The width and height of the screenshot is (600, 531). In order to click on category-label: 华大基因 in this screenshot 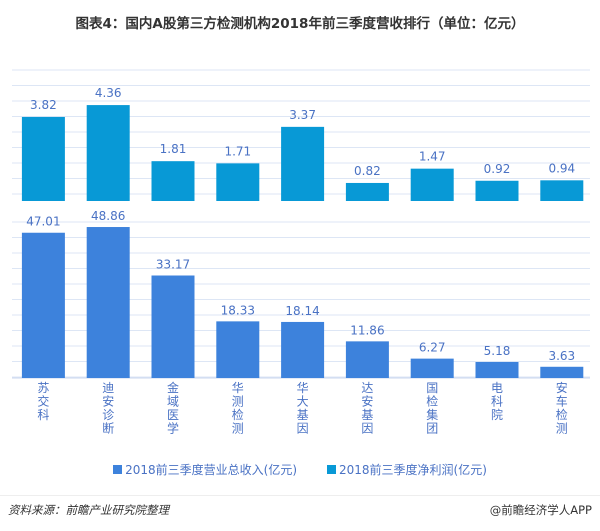, I will do `click(303, 408)`.